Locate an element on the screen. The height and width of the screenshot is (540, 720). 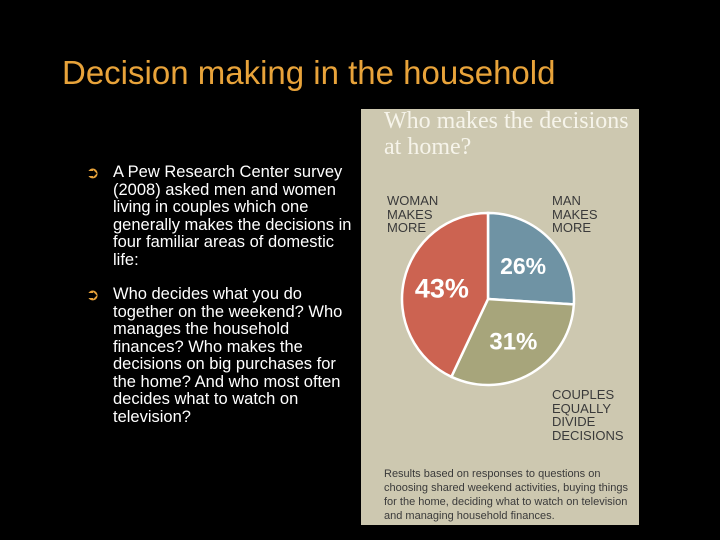
slice-value-label: 31% is located at coordinates (513, 341).